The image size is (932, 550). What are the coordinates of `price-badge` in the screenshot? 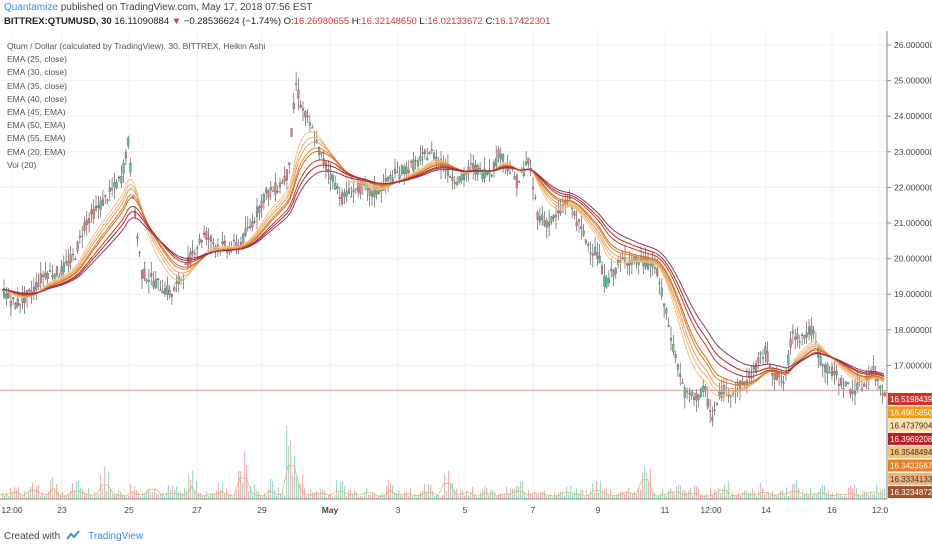 It's located at (910, 492).